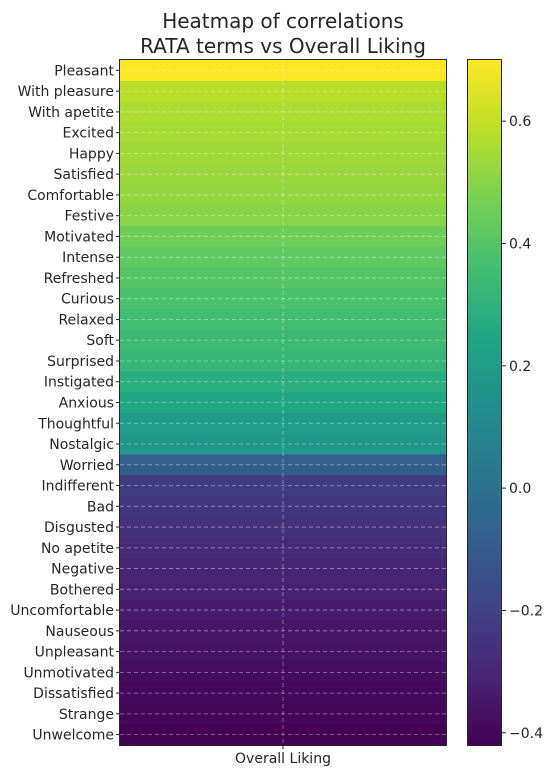  I want to click on row-label: Surprised, so click(80, 362).